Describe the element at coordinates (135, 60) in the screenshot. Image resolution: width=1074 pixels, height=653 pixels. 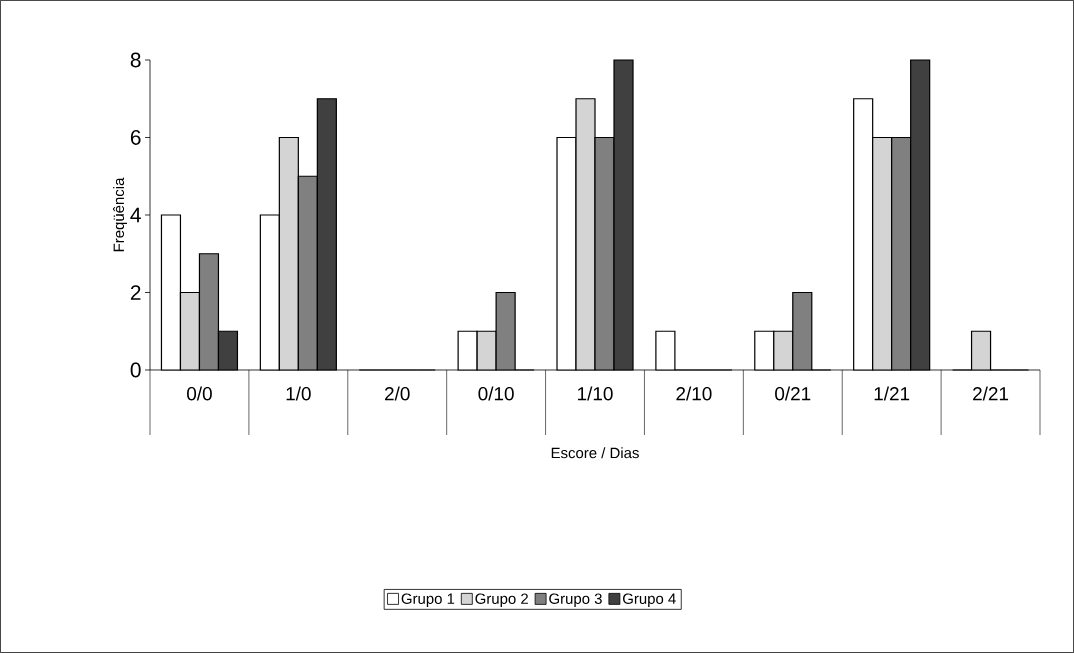
I see `y-tick-label: 8` at that location.